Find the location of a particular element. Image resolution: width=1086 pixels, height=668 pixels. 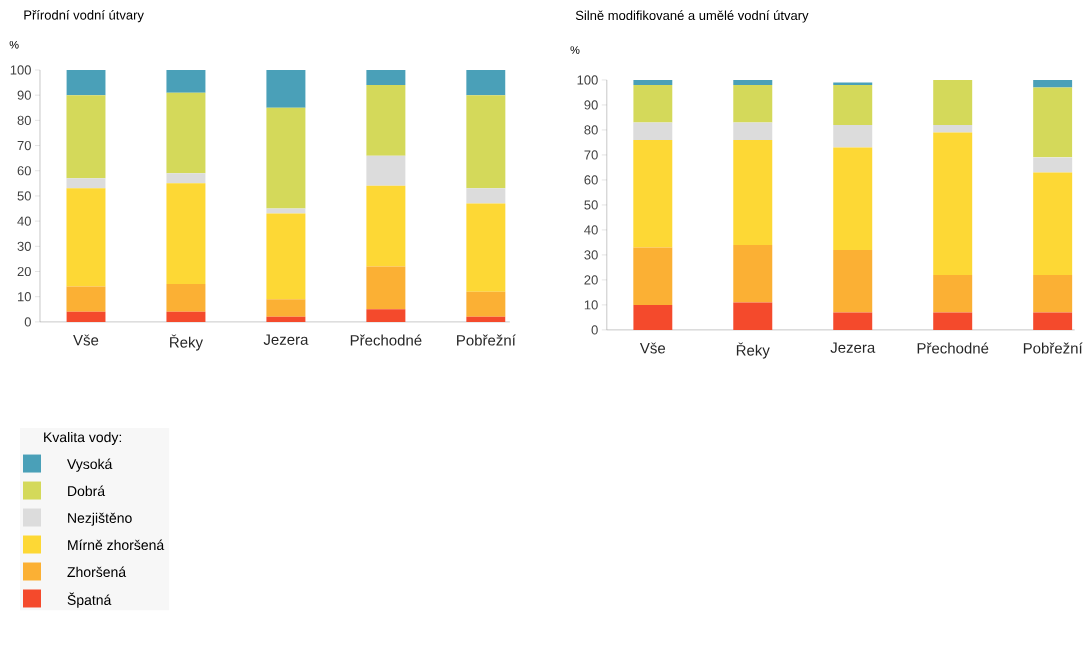

legend-label: Mírně zhoršená is located at coordinates (116, 545).